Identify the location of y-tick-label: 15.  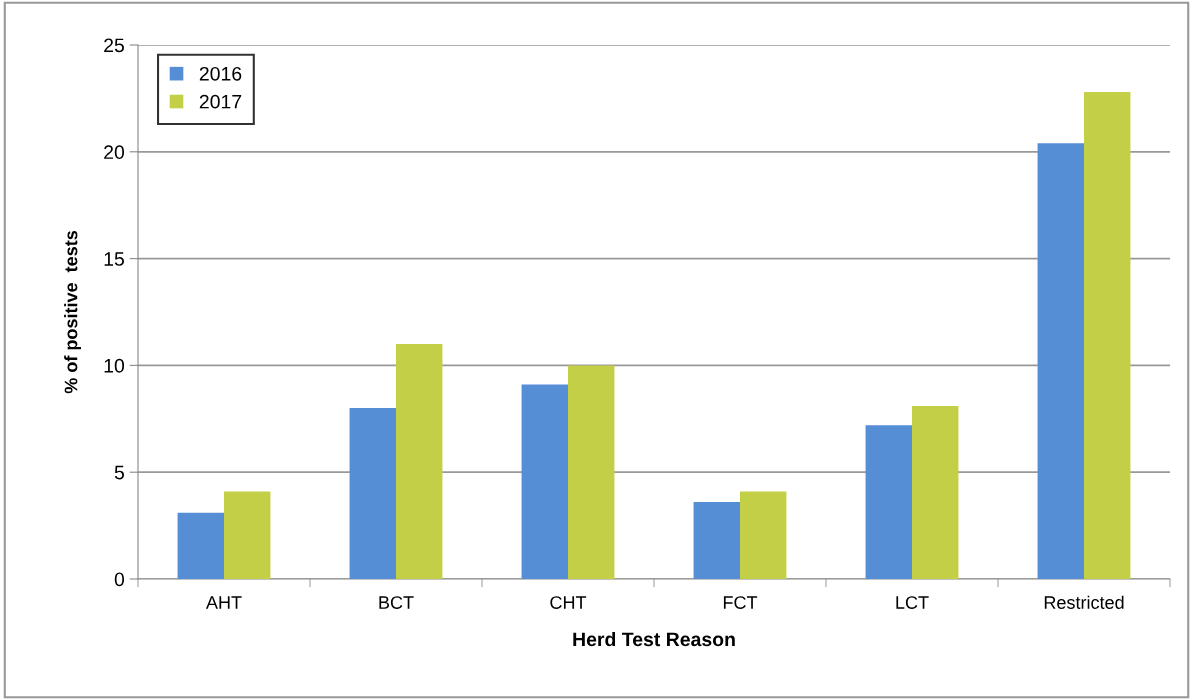
(114, 259).